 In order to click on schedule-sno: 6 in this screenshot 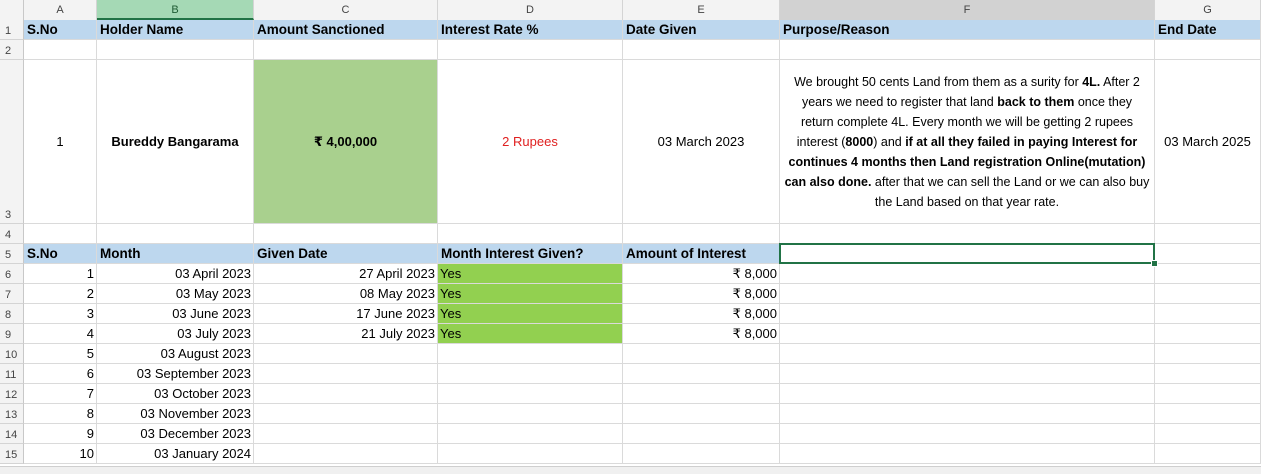, I will do `click(60, 374)`.